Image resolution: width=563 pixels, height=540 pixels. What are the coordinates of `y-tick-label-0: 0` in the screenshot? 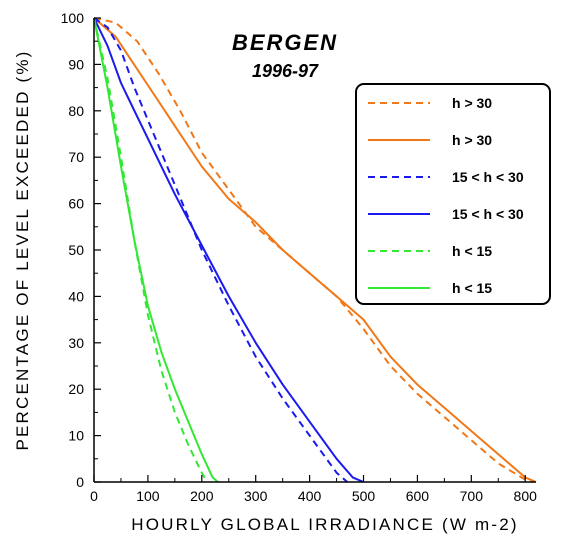 It's located at (80, 482).